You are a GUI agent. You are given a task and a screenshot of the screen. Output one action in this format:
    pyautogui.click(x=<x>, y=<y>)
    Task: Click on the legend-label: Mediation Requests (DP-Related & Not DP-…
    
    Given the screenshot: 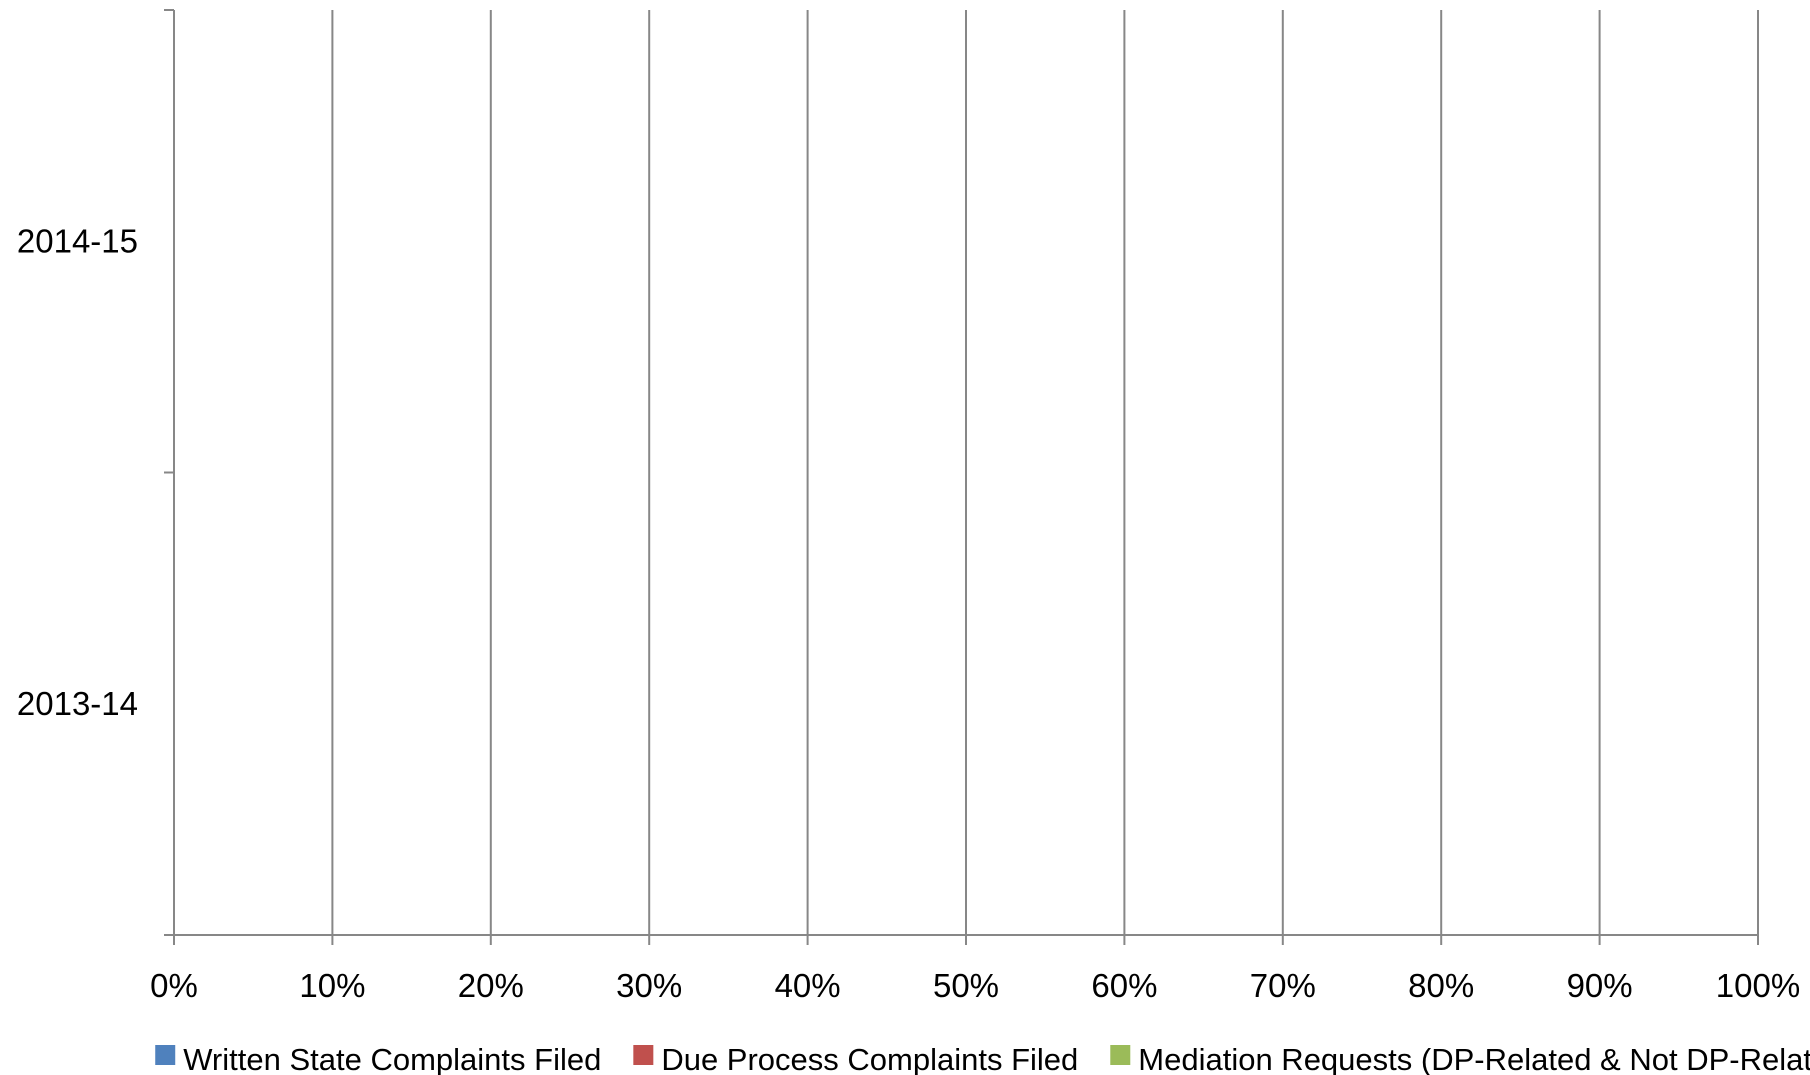 What is the action you would take?
    pyautogui.click(x=1474, y=1058)
    